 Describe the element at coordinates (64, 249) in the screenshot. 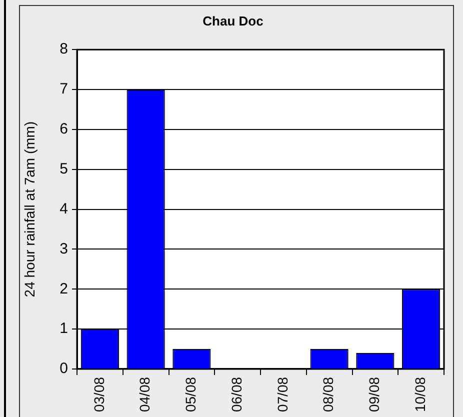

I see `y-tick-label: 3` at that location.